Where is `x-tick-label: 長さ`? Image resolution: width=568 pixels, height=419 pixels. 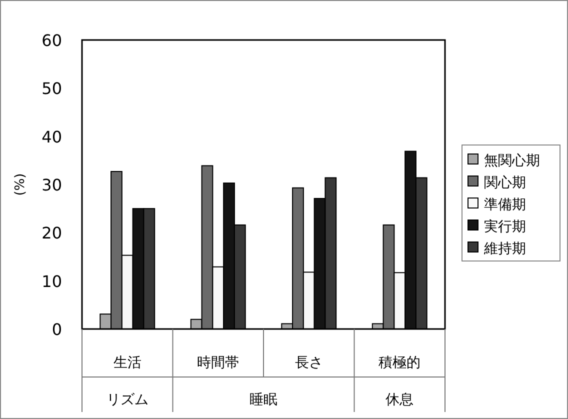
x-tick-label: 長さ is located at coordinates (308, 363).